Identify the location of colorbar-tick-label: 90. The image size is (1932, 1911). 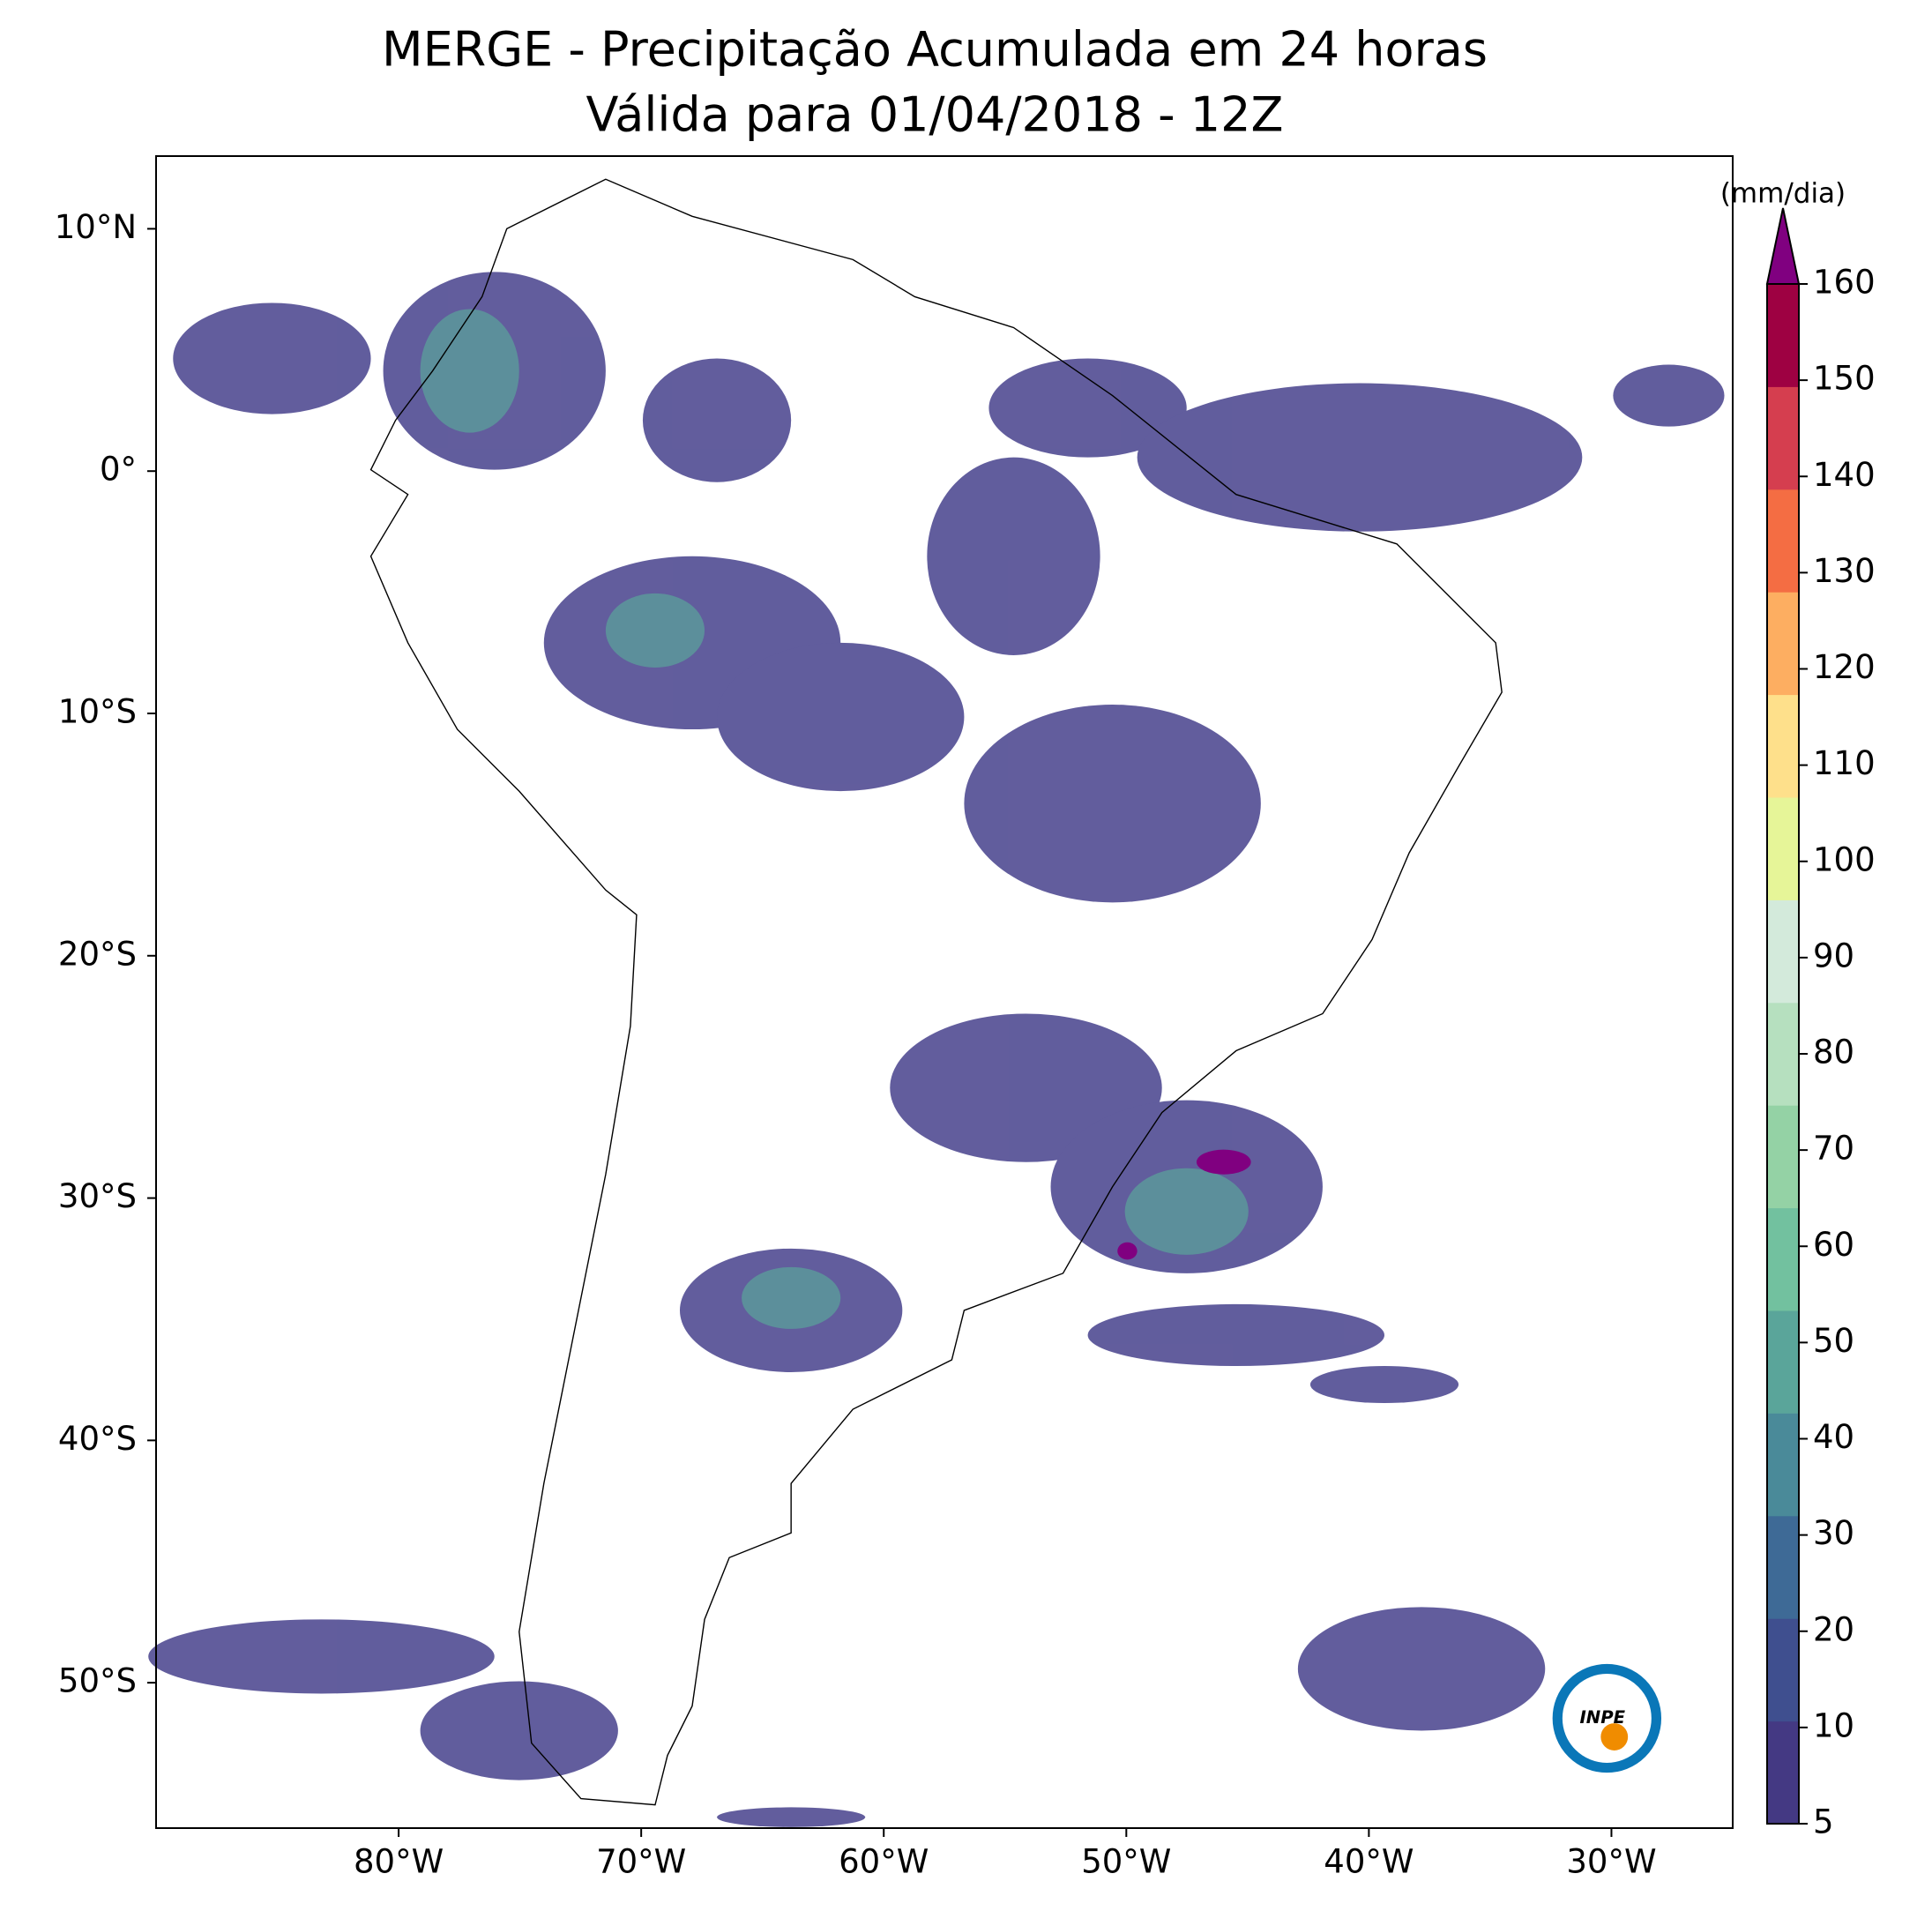
(1833, 955).